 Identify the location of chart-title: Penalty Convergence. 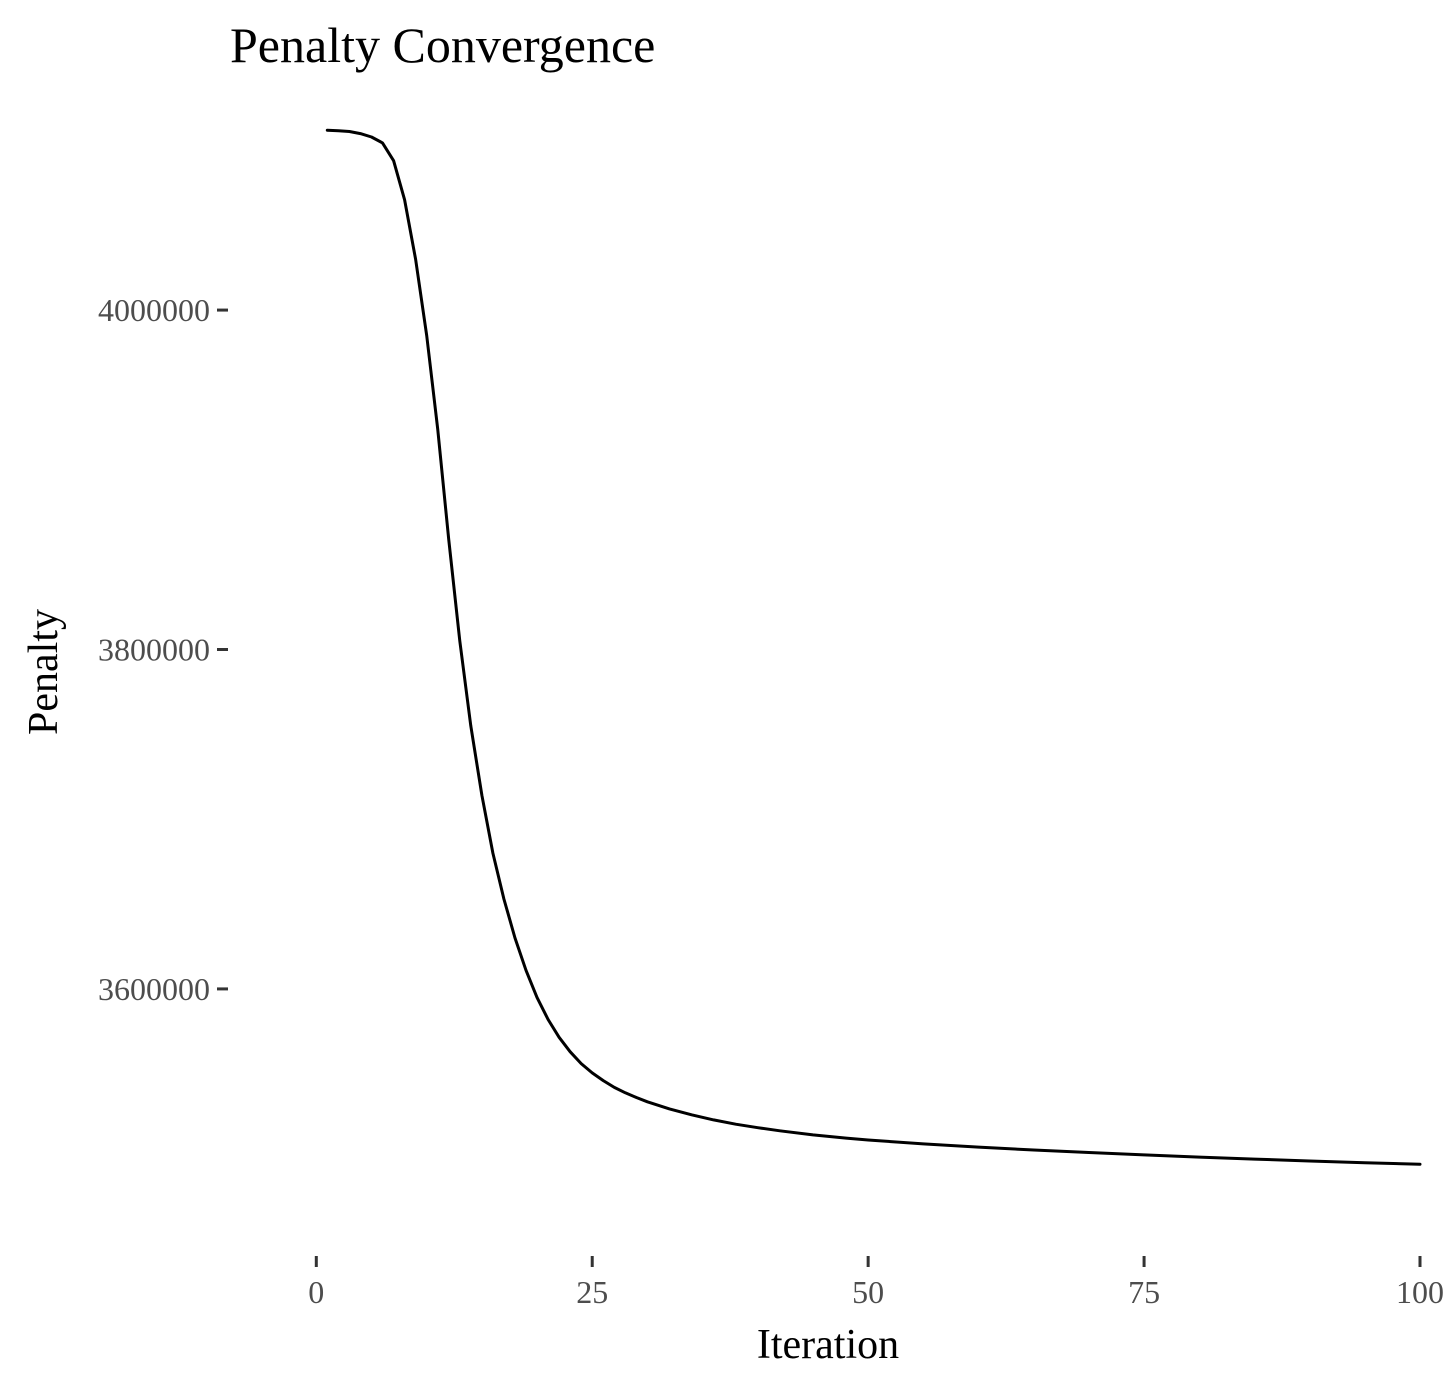
(442, 45).